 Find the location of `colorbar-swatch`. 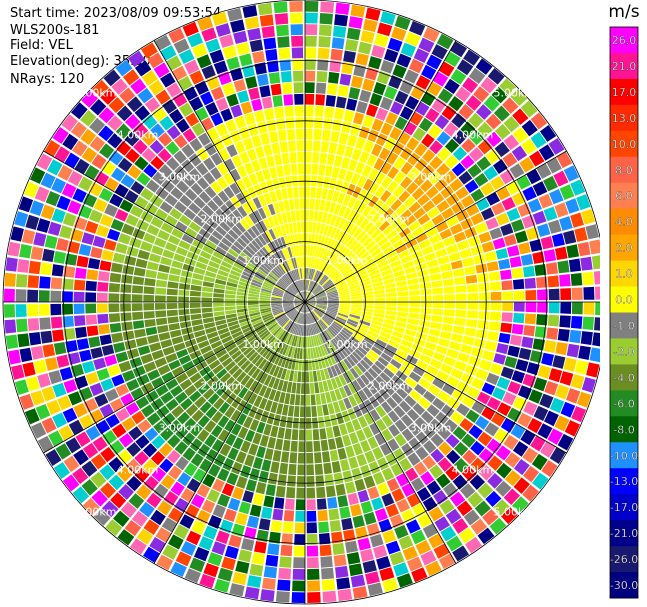

colorbar-swatch is located at coordinates (624, 222).